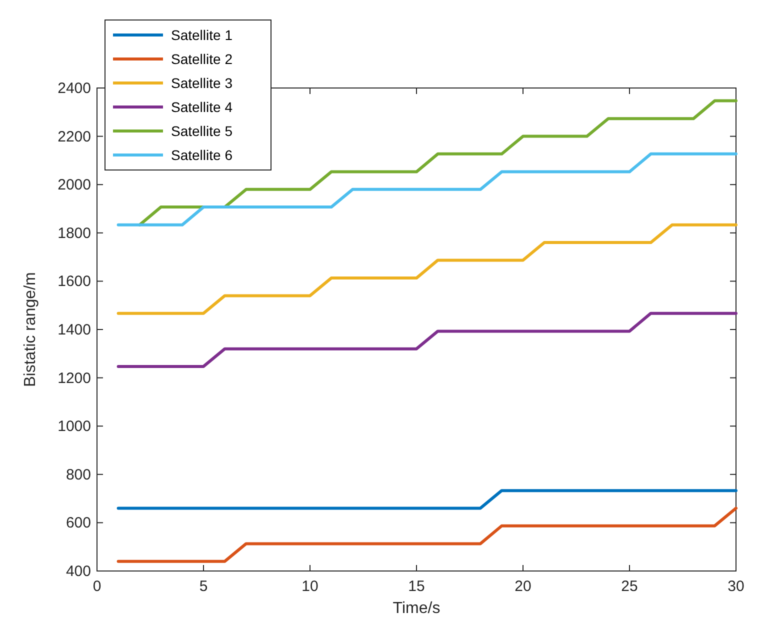 This screenshot has height=642, width=767. What do you see at coordinates (202, 83) in the screenshot?
I see `legend-label: Satellite 3` at bounding box center [202, 83].